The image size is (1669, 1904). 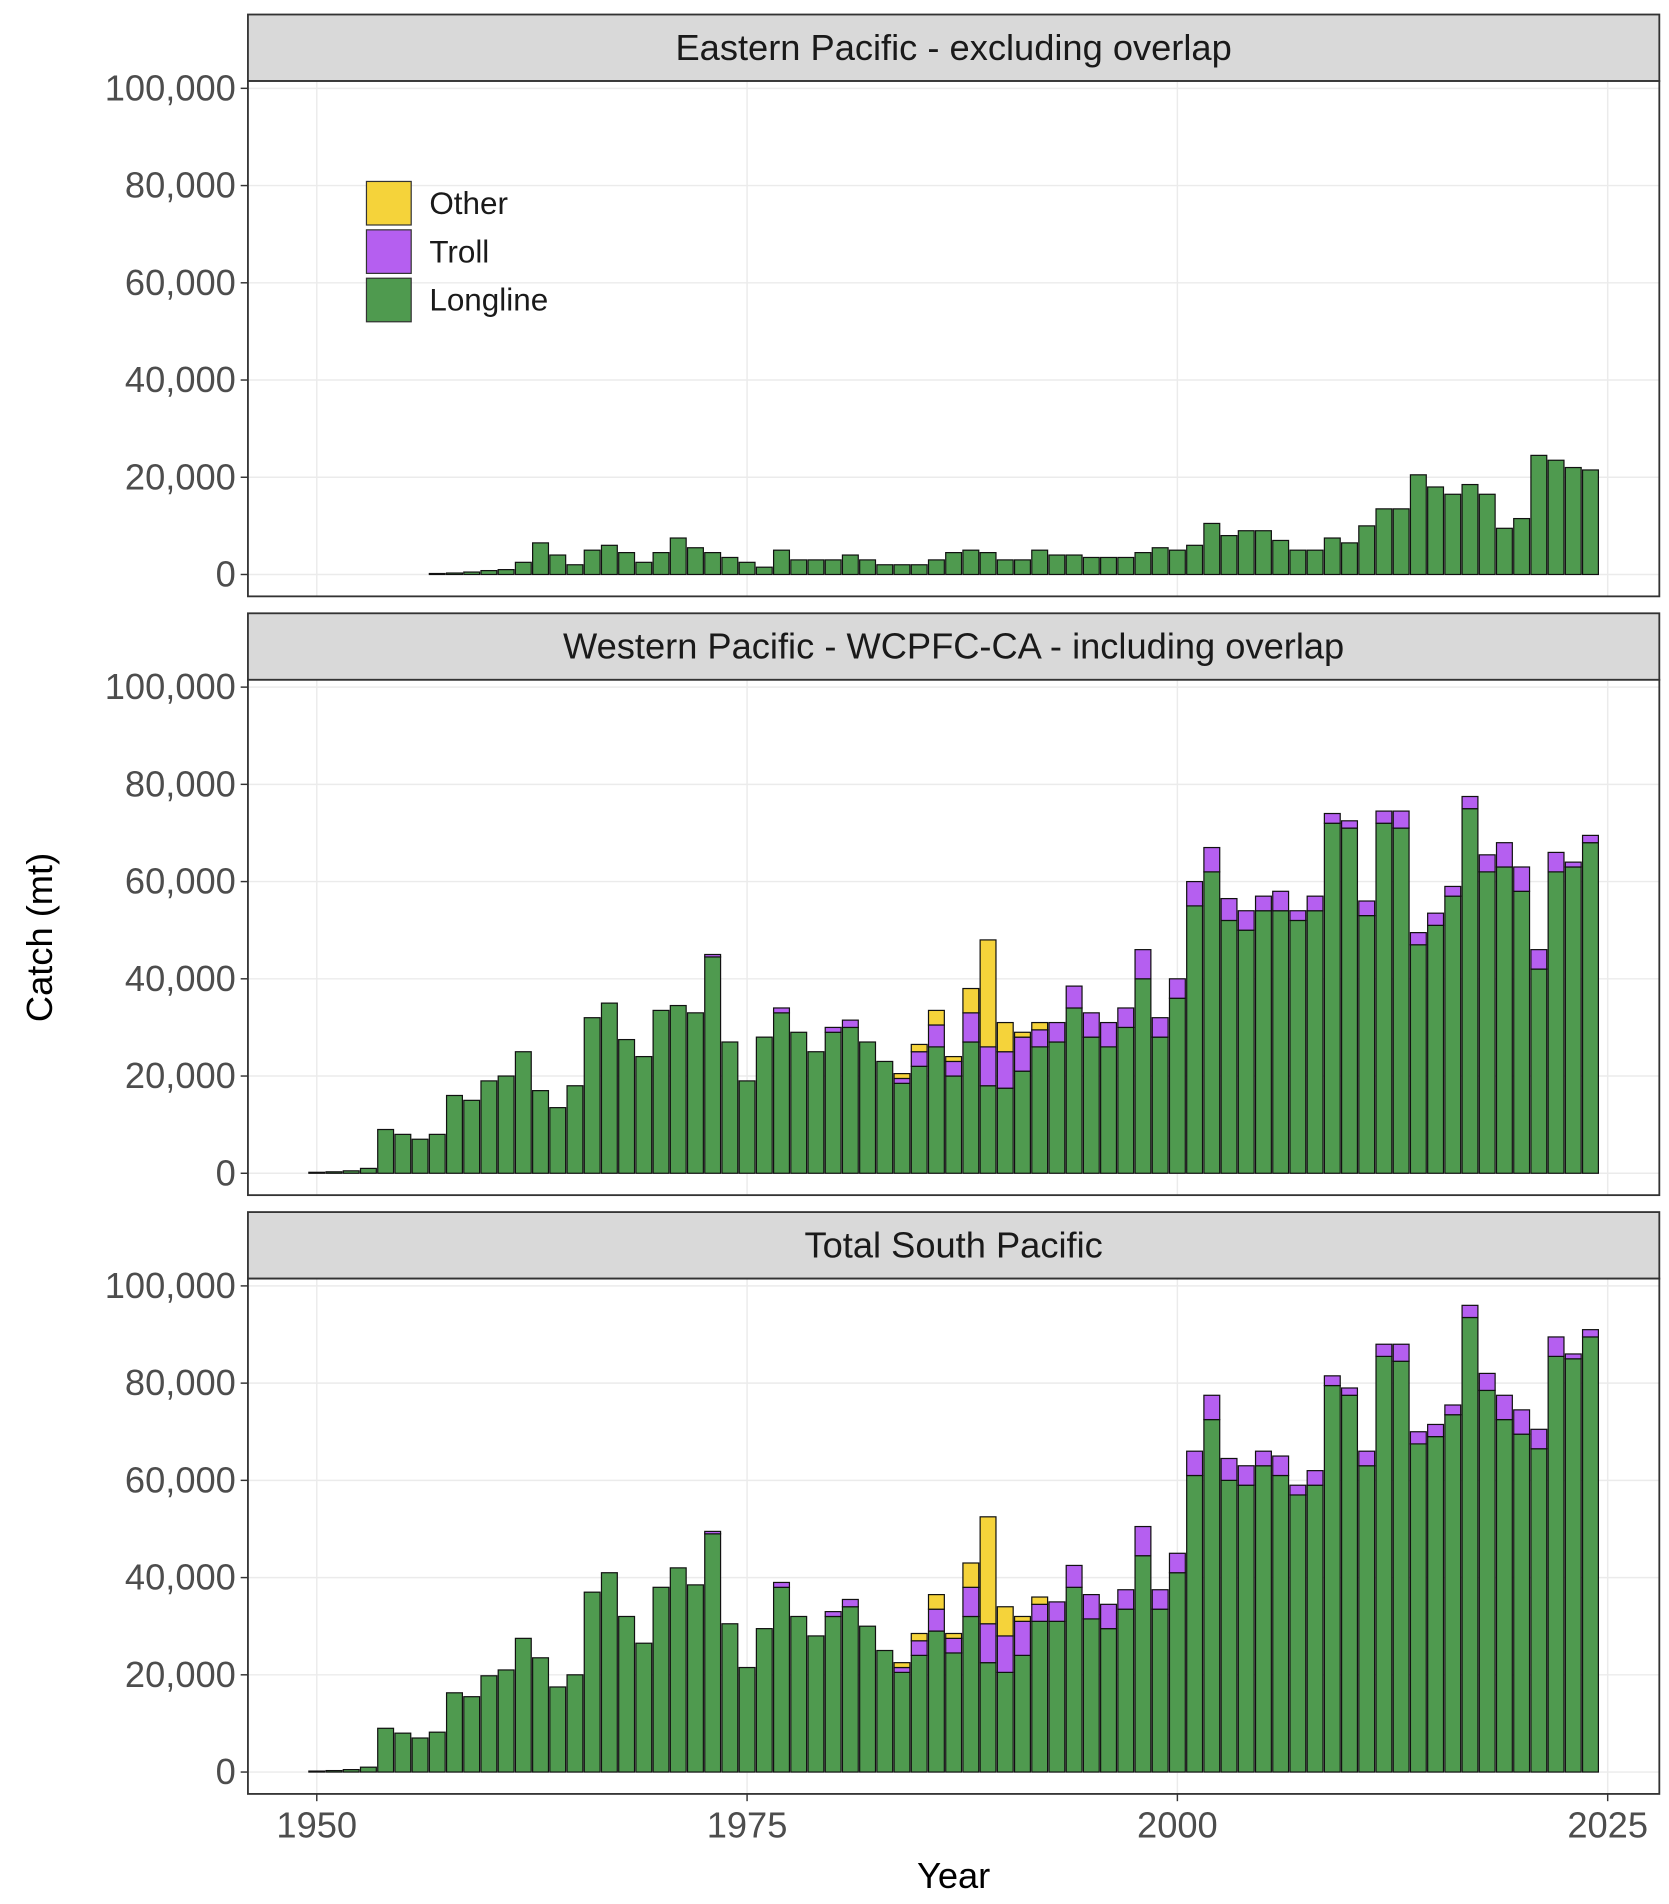 I want to click on x-axis-title: Year, so click(x=953, y=1875).